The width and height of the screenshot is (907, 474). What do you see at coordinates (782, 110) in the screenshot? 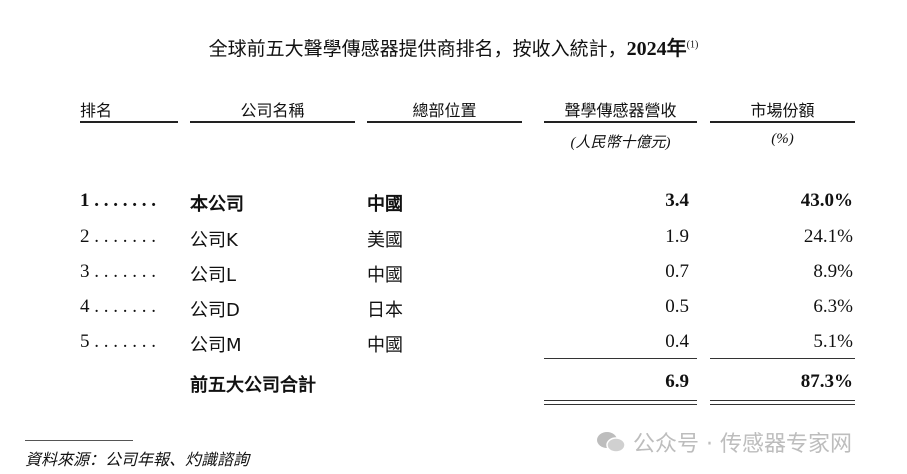
I see `header-share: 市場份額` at bounding box center [782, 110].